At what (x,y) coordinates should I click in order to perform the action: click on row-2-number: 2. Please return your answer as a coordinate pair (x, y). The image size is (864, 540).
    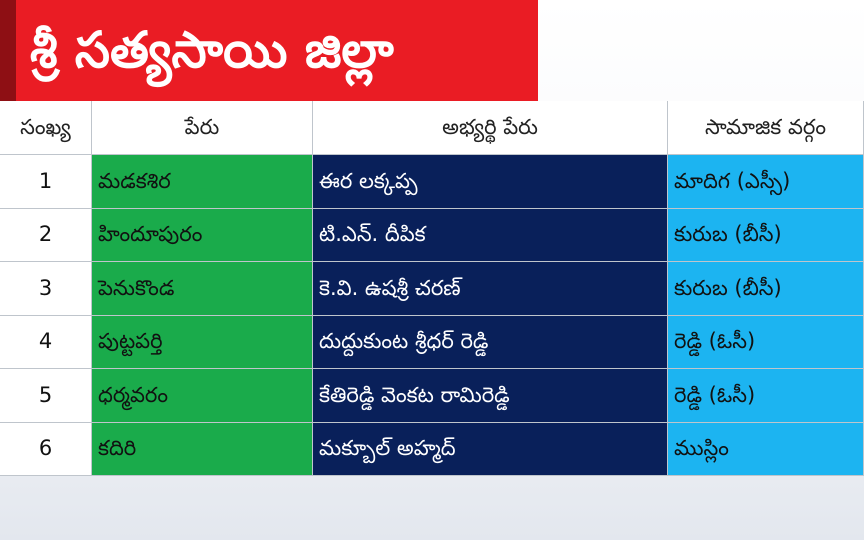
    Looking at the image, I should click on (46, 235).